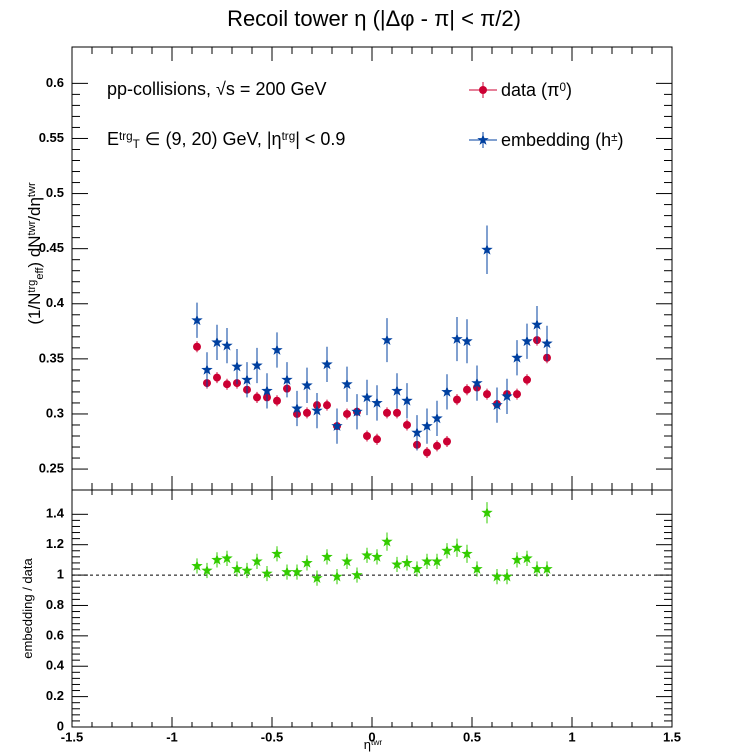 The image size is (748, 755). I want to click on y-tick-label: 0.8, so click(55, 604).